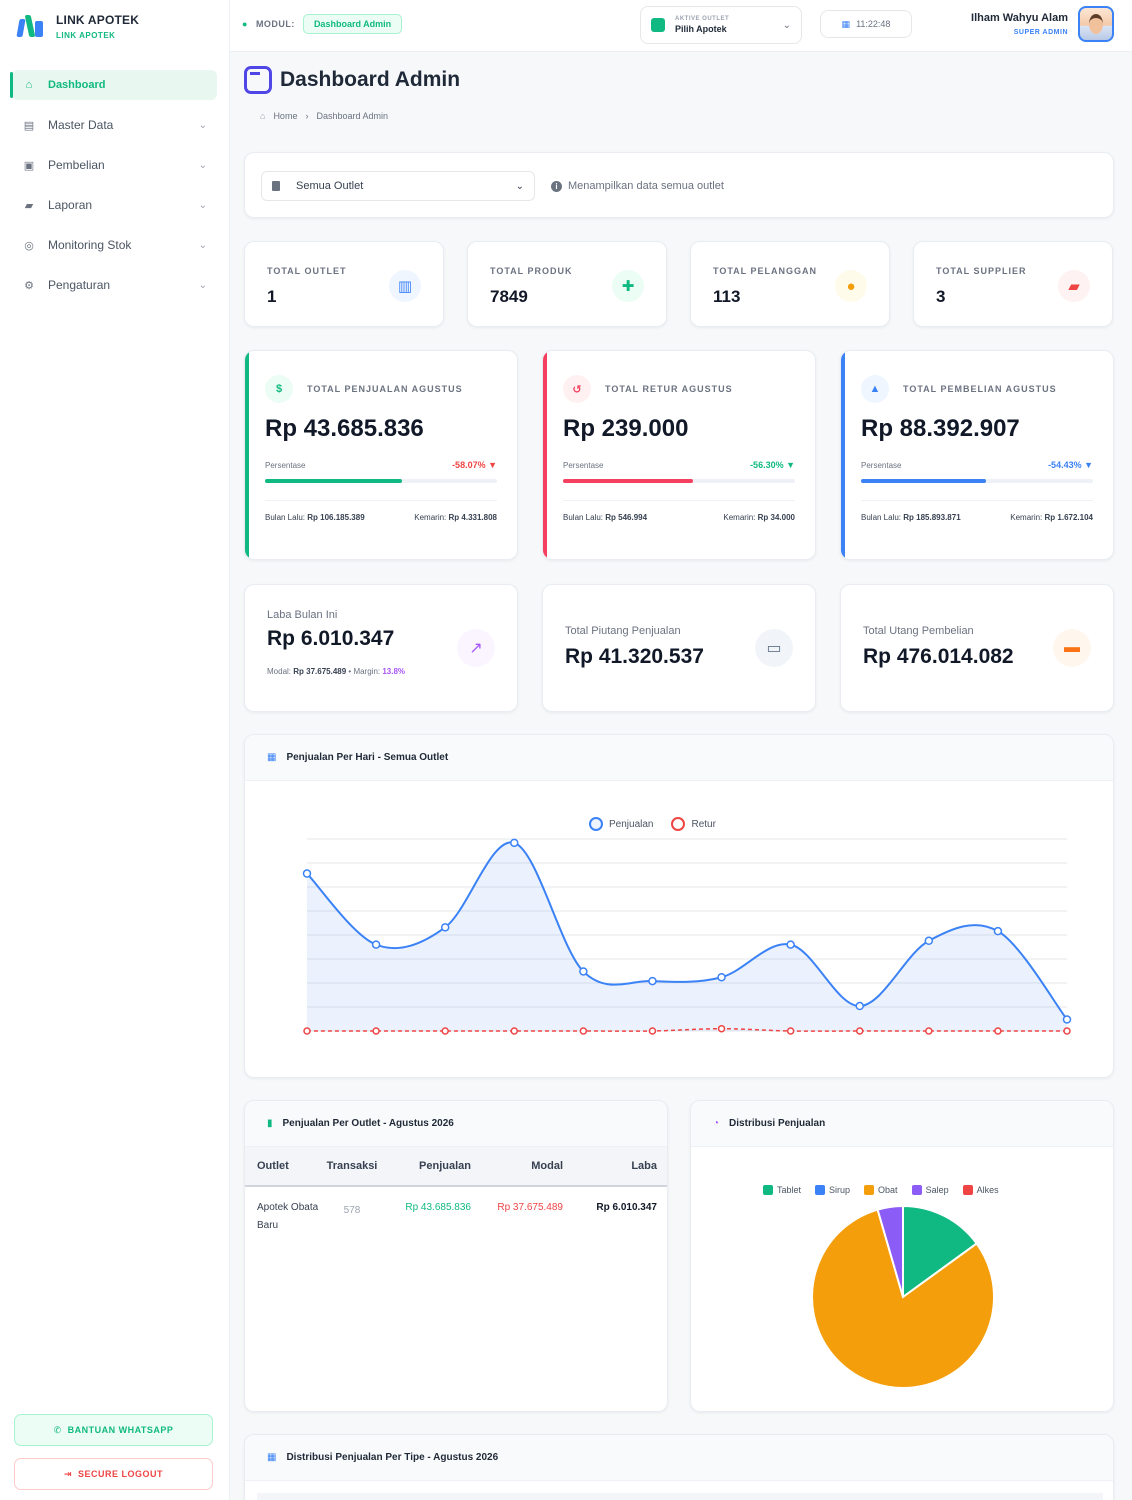  What do you see at coordinates (938, 656) in the screenshot?
I see `finance-value: Rp 476.014.082` at bounding box center [938, 656].